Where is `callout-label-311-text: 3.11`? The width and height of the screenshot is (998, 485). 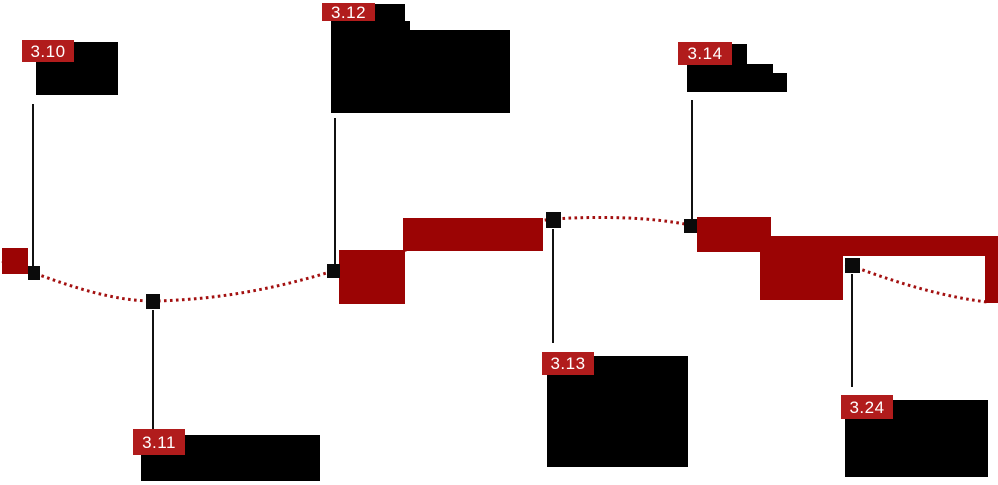
callout-label-311-text: 3.11 is located at coordinates (159, 442).